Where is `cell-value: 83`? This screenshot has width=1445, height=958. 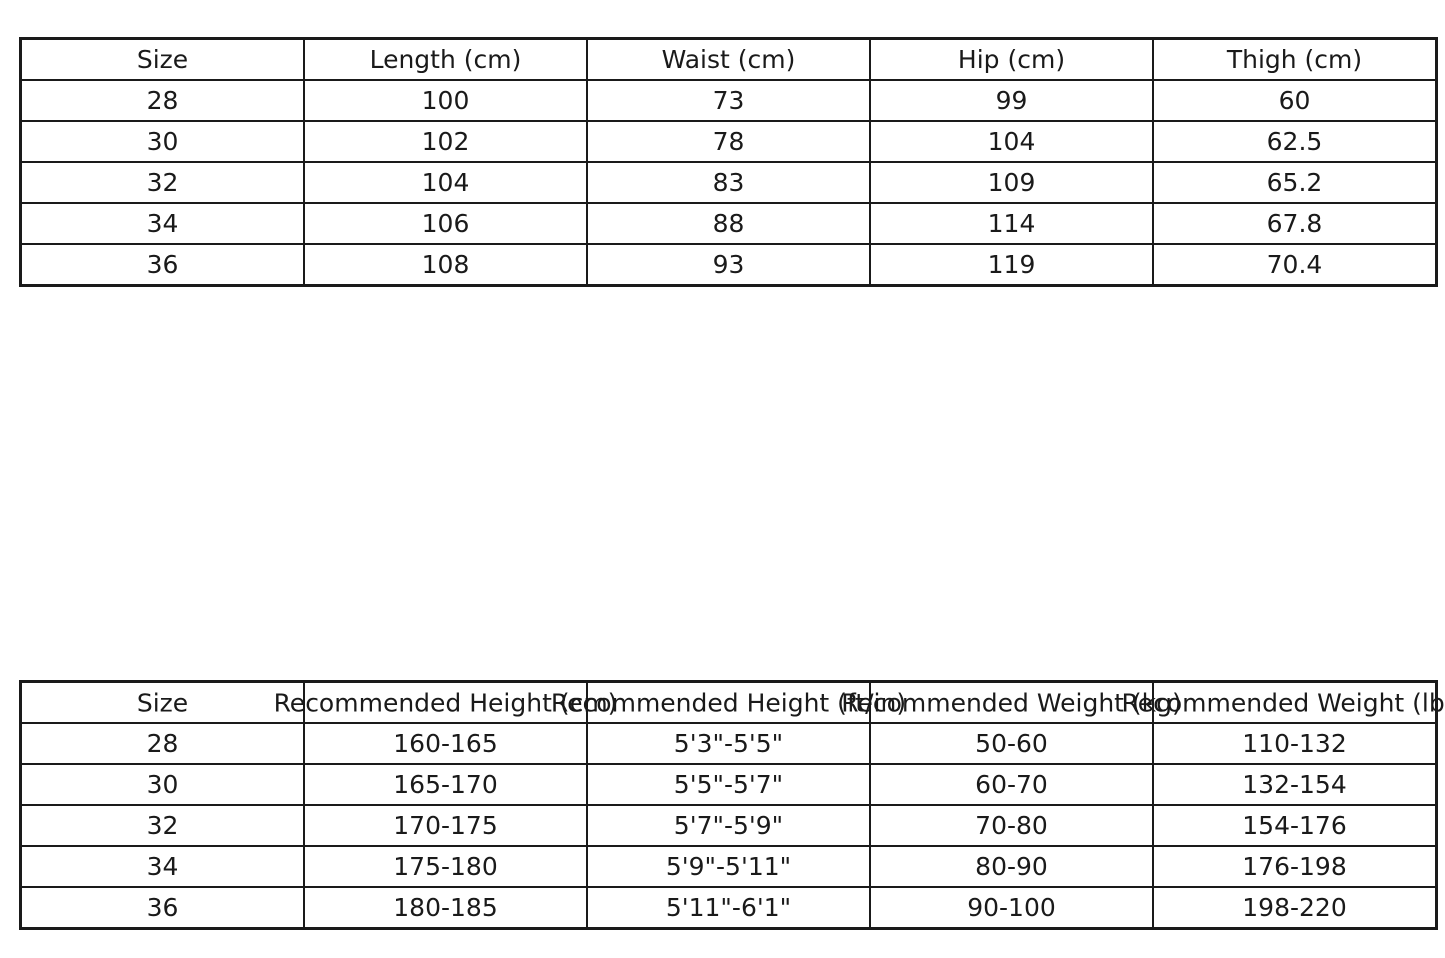
cell-value: 83 is located at coordinates (728, 182).